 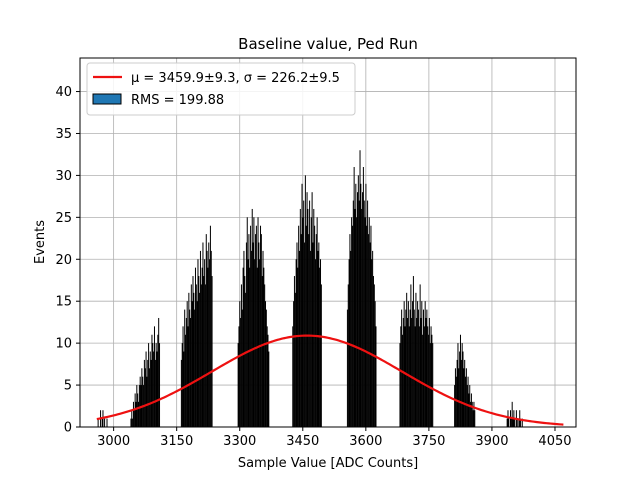 I want to click on y-tick-label-8: 40, so click(x=63, y=92).